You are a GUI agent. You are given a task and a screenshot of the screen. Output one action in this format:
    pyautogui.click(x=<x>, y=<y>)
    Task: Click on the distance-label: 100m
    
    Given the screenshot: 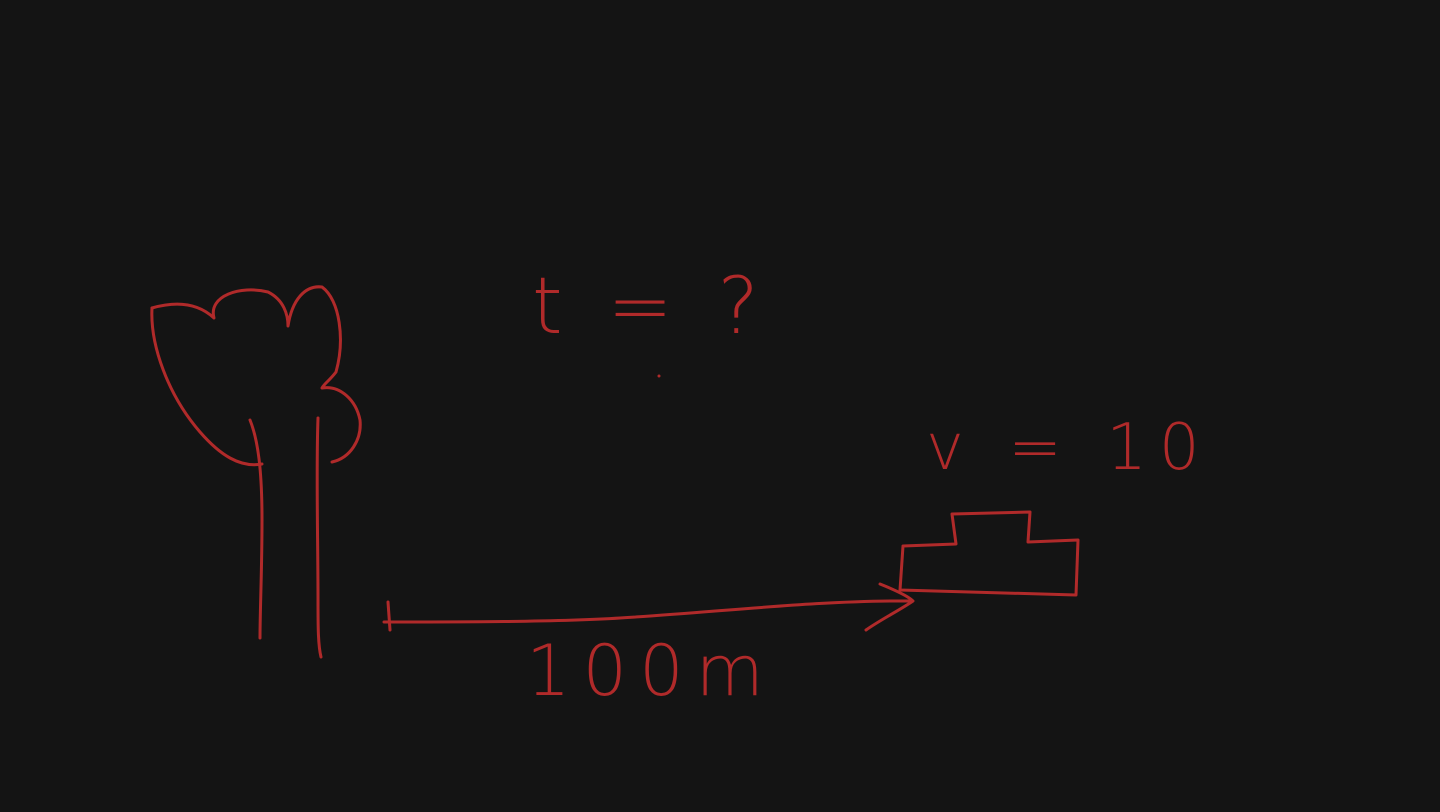 What is the action you would take?
    pyautogui.click(x=651, y=671)
    